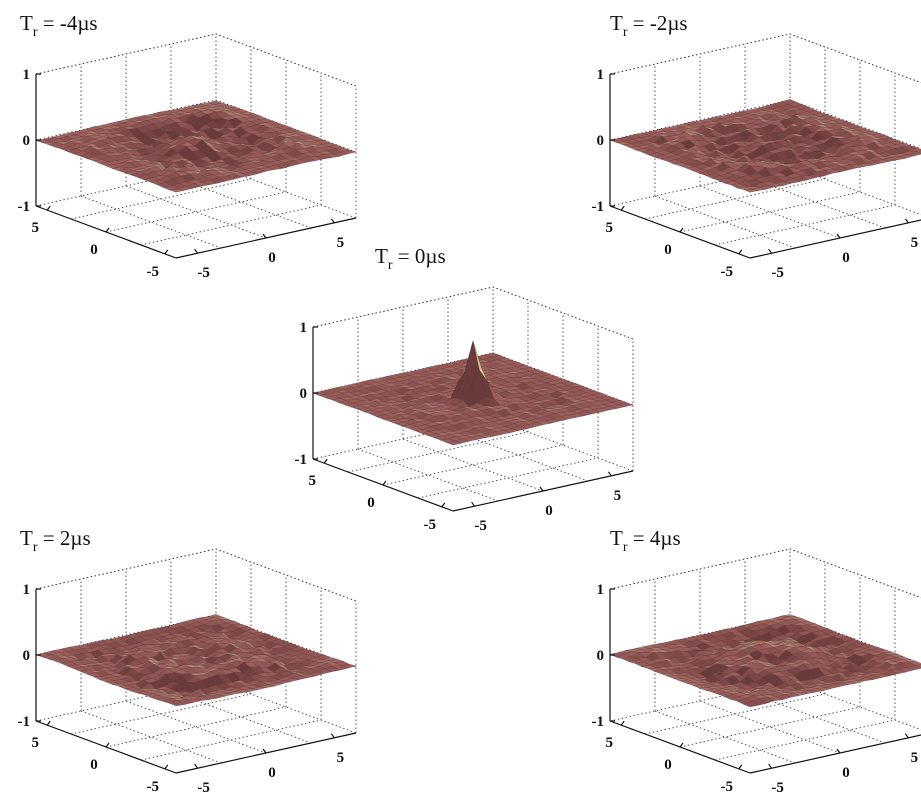 The height and width of the screenshot is (799, 921). What do you see at coordinates (410, 258) in the screenshot?
I see `panel-title-3: Tr = 0µs` at bounding box center [410, 258].